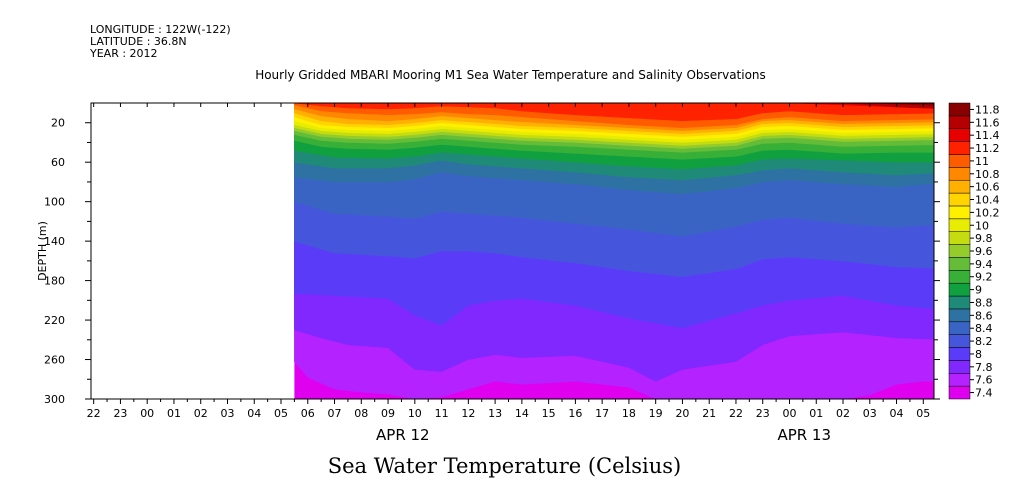 The height and width of the screenshot is (504, 1009). I want to click on chart-caption-container: Sea Water Temperature (Celsius), so click(504, 466).